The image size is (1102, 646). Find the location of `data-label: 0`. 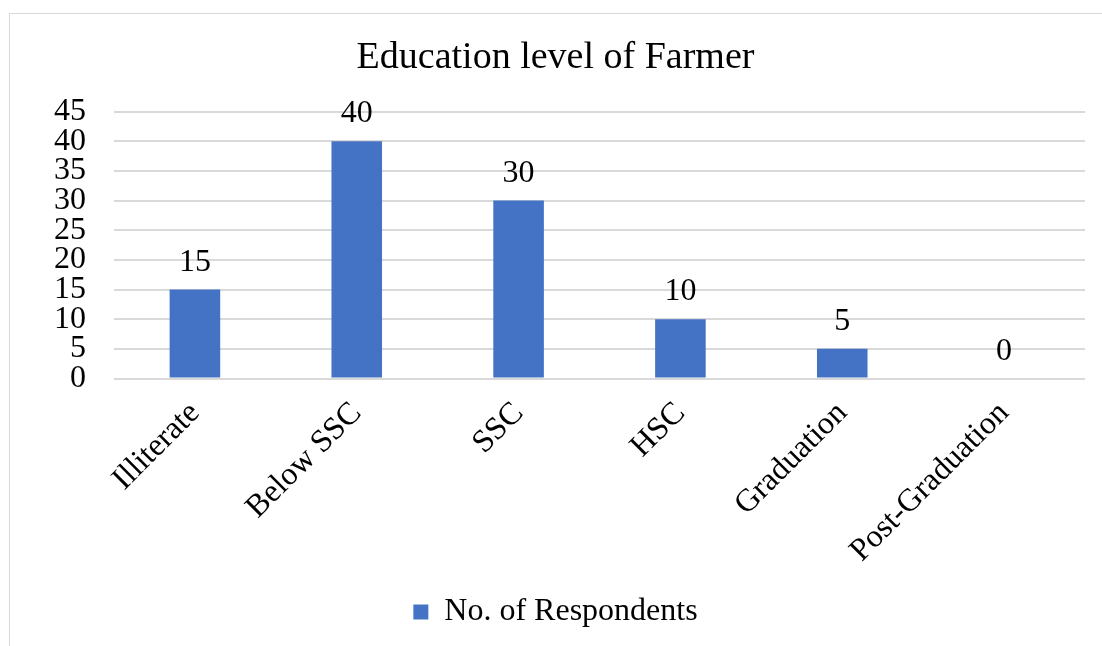

data-label: 0 is located at coordinates (1004, 348).